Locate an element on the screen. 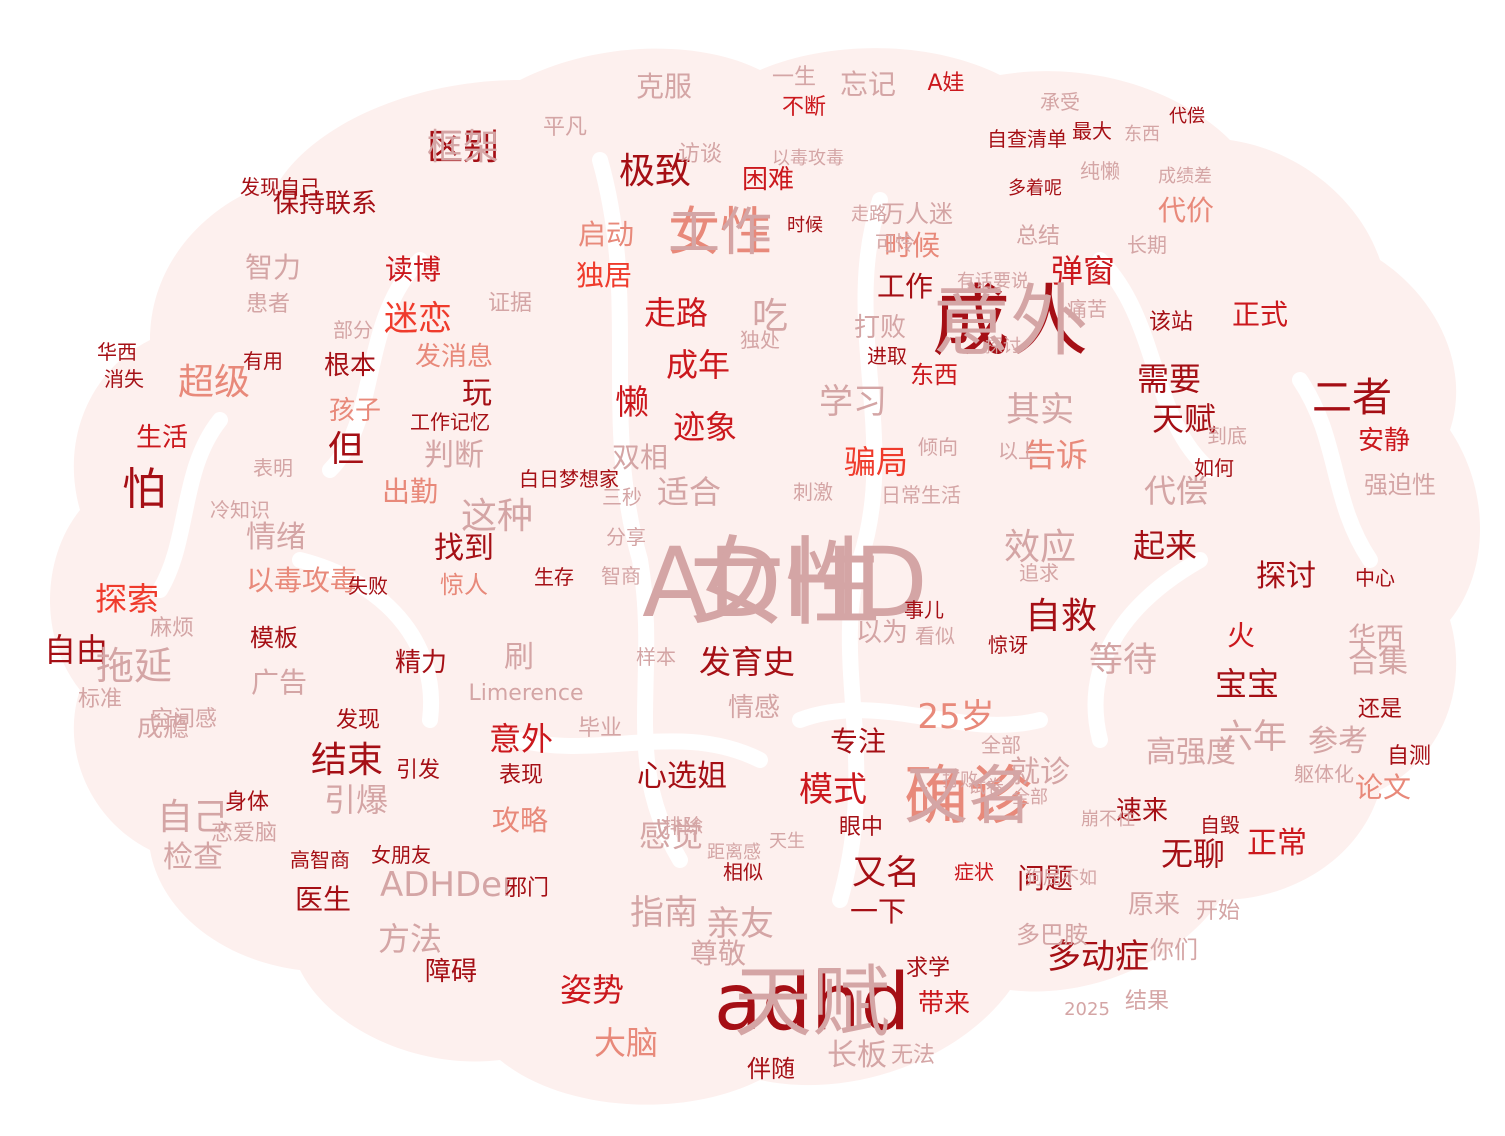 The width and height of the screenshot is (1505, 1136). word: 标准 is located at coordinates (100, 699).